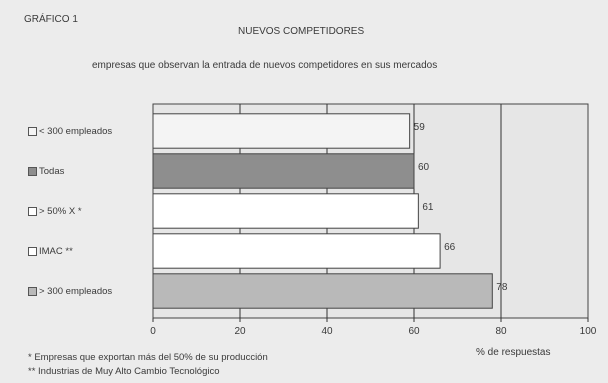 The width and height of the screenshot is (608, 383). Describe the element at coordinates (76, 131) in the screenshot. I see `category-label-text: < 300 empleados` at that location.